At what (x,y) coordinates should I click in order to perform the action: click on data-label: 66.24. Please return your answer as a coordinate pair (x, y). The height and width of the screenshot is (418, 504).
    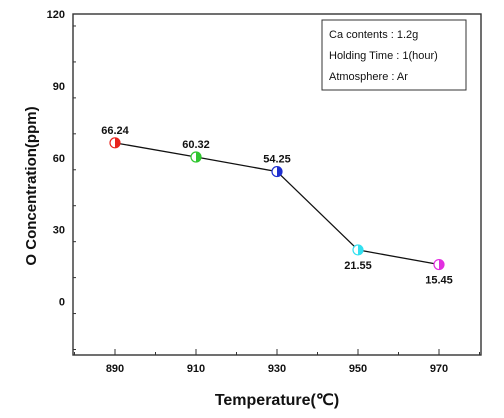
    Looking at the image, I should click on (115, 131).